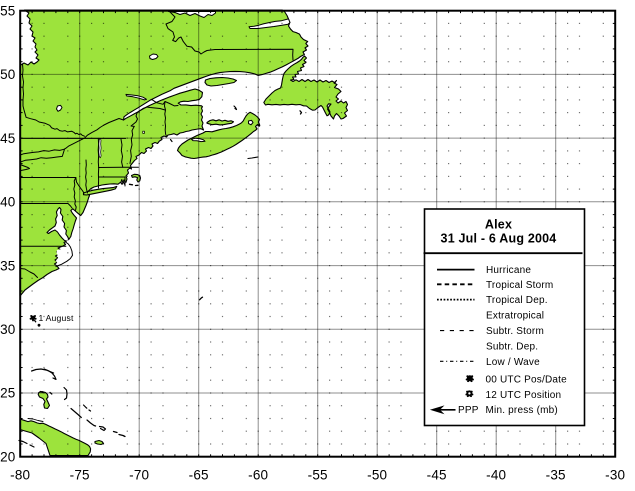  I want to click on svg-text: Low / Wave, so click(513, 362).